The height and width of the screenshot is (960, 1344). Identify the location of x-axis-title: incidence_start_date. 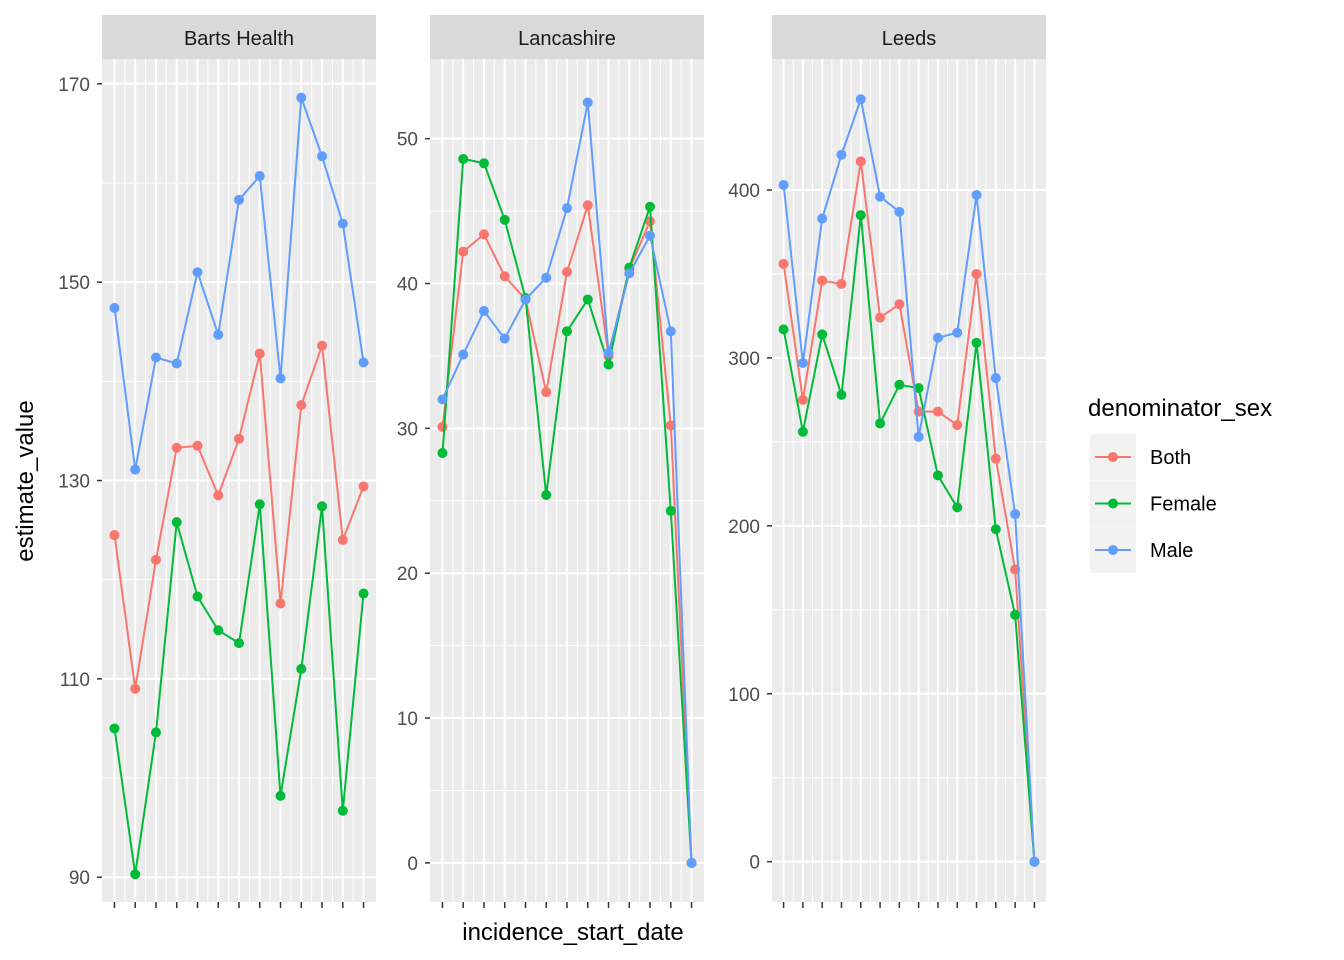
(572, 932).